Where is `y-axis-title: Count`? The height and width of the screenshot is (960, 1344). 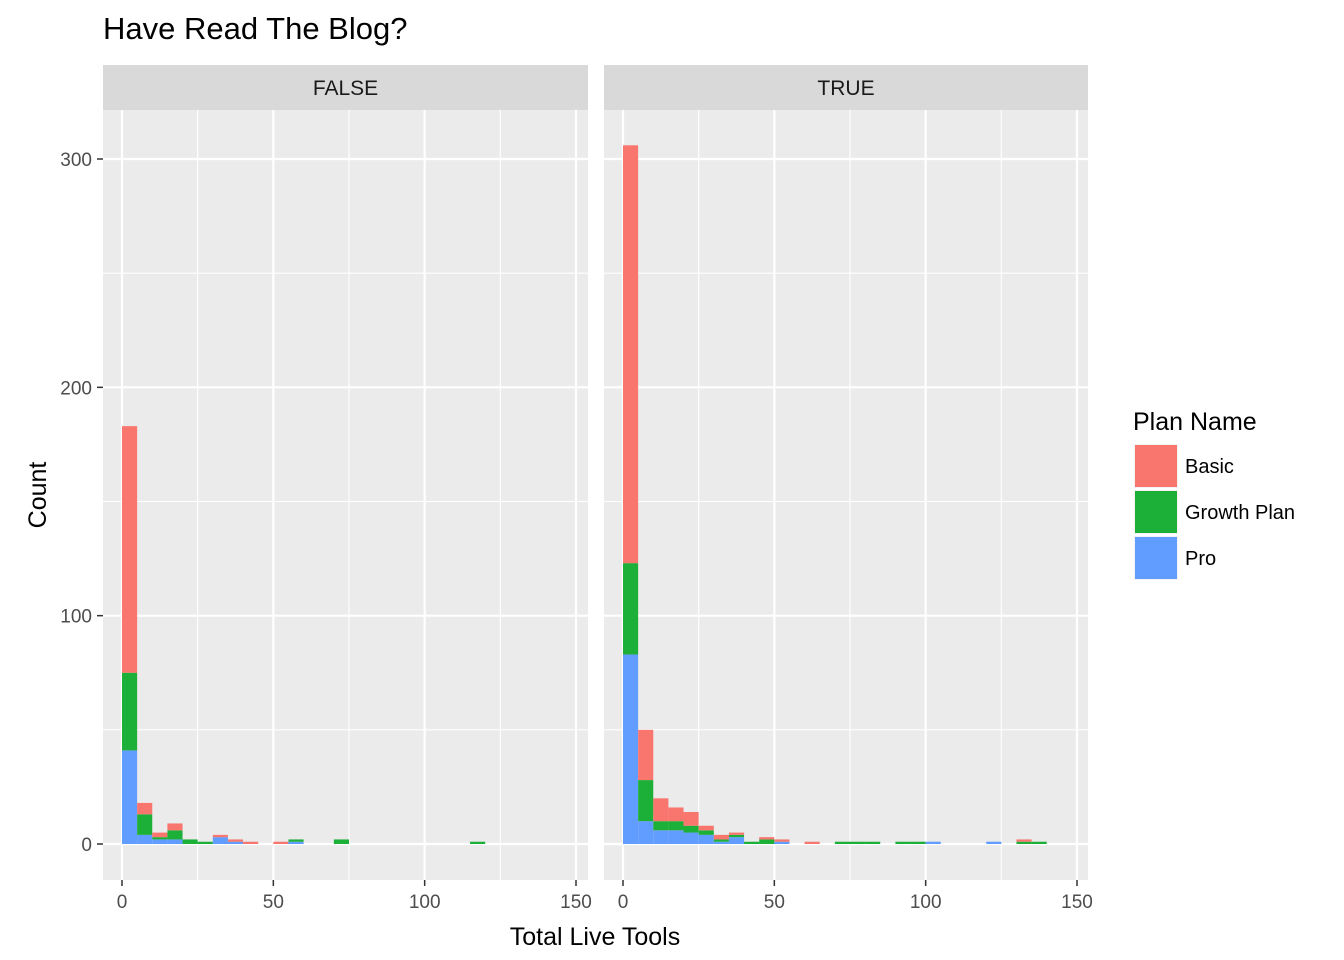
y-axis-title: Count is located at coordinates (38, 495).